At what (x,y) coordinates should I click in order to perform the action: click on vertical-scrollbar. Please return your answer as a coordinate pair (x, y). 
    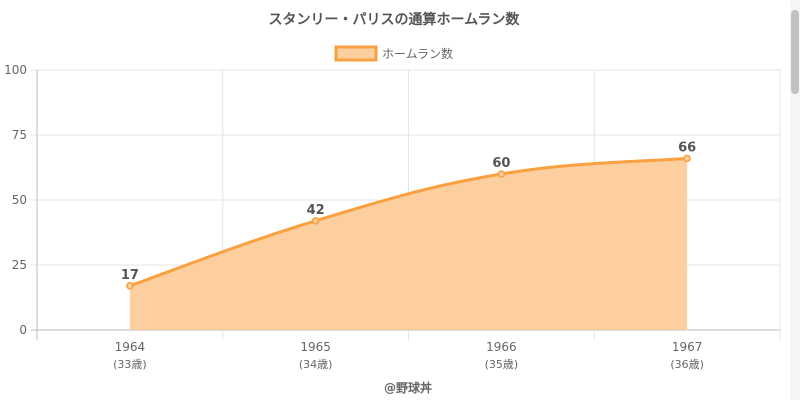
    Looking at the image, I should click on (795, 200).